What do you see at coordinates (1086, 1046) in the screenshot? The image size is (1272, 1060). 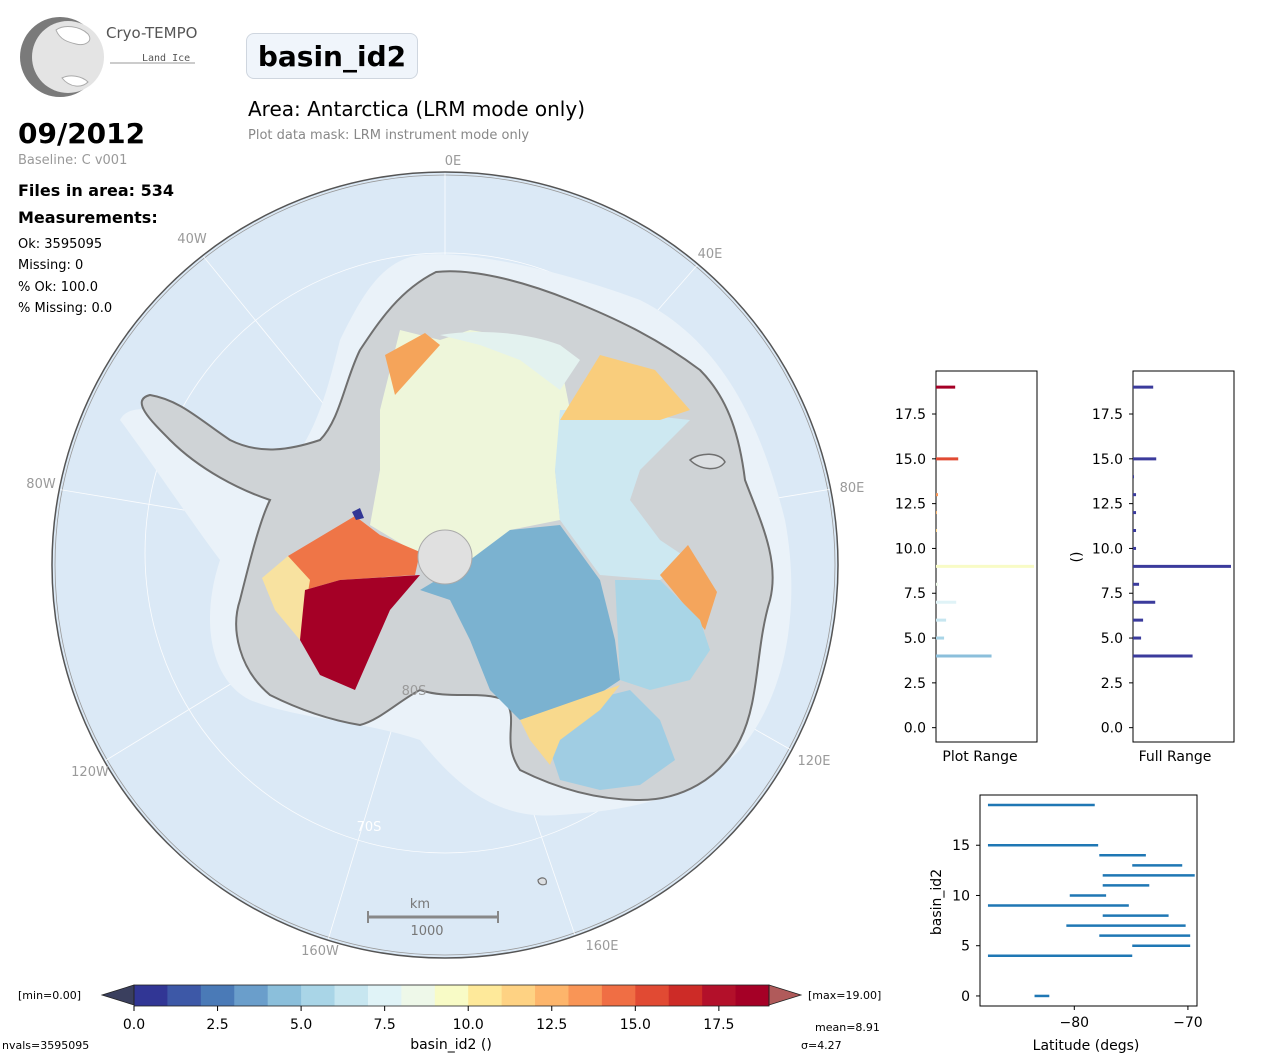 I see `lat-xlabel: Latitude (degs)` at bounding box center [1086, 1046].